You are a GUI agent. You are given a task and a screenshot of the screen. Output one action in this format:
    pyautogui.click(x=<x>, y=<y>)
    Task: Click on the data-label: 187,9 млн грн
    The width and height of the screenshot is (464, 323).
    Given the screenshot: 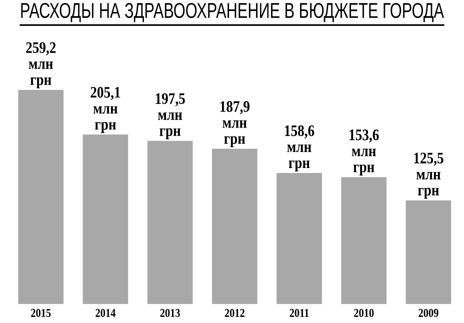 What is the action you would take?
    pyautogui.click(x=235, y=124)
    